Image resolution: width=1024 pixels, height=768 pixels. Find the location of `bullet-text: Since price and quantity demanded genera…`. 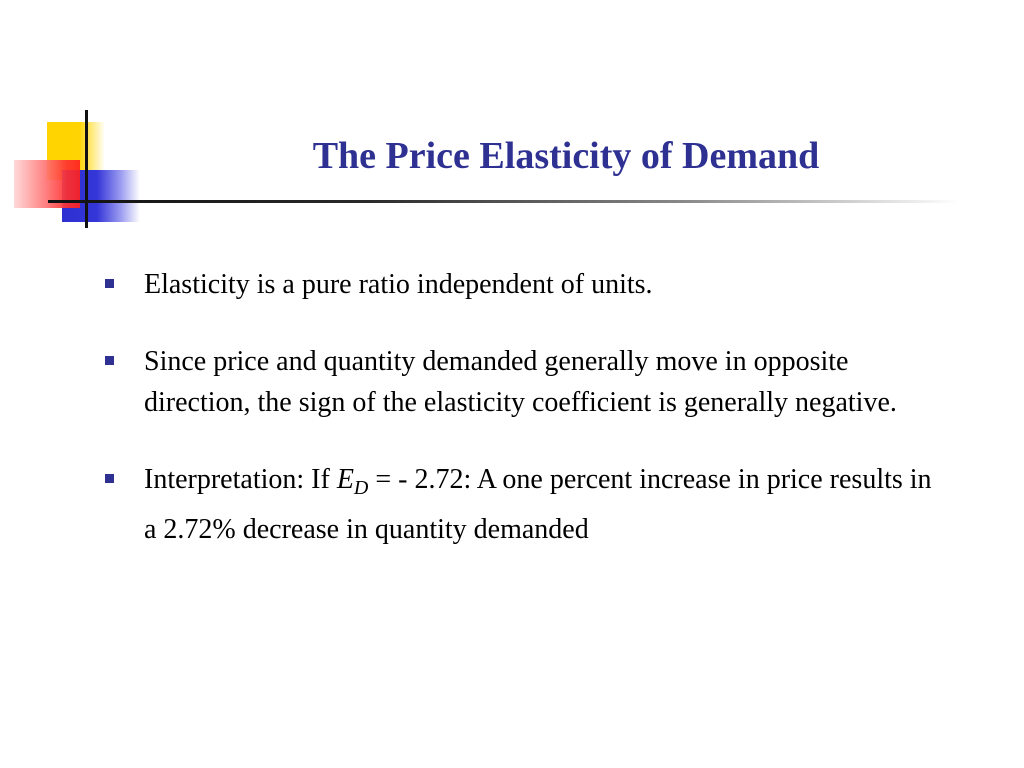

bullet-text: Since price and quantity demanded genera… is located at coordinates (520, 382).